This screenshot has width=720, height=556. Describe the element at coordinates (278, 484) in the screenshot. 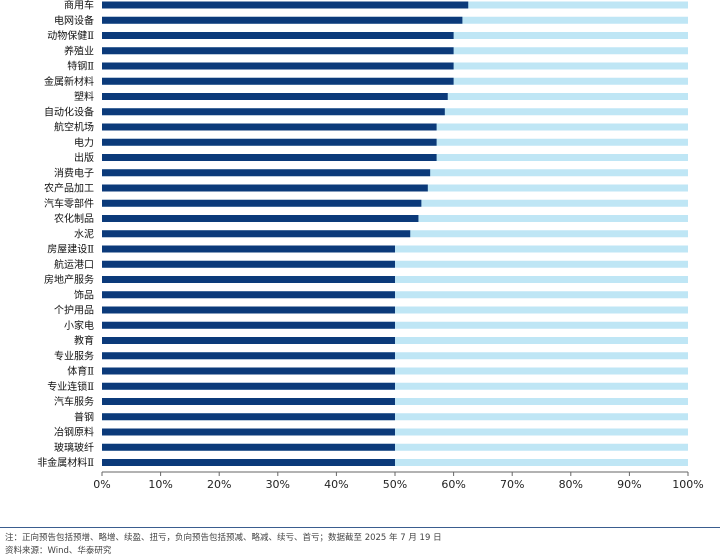

I see `x-tick-label: 30%` at that location.